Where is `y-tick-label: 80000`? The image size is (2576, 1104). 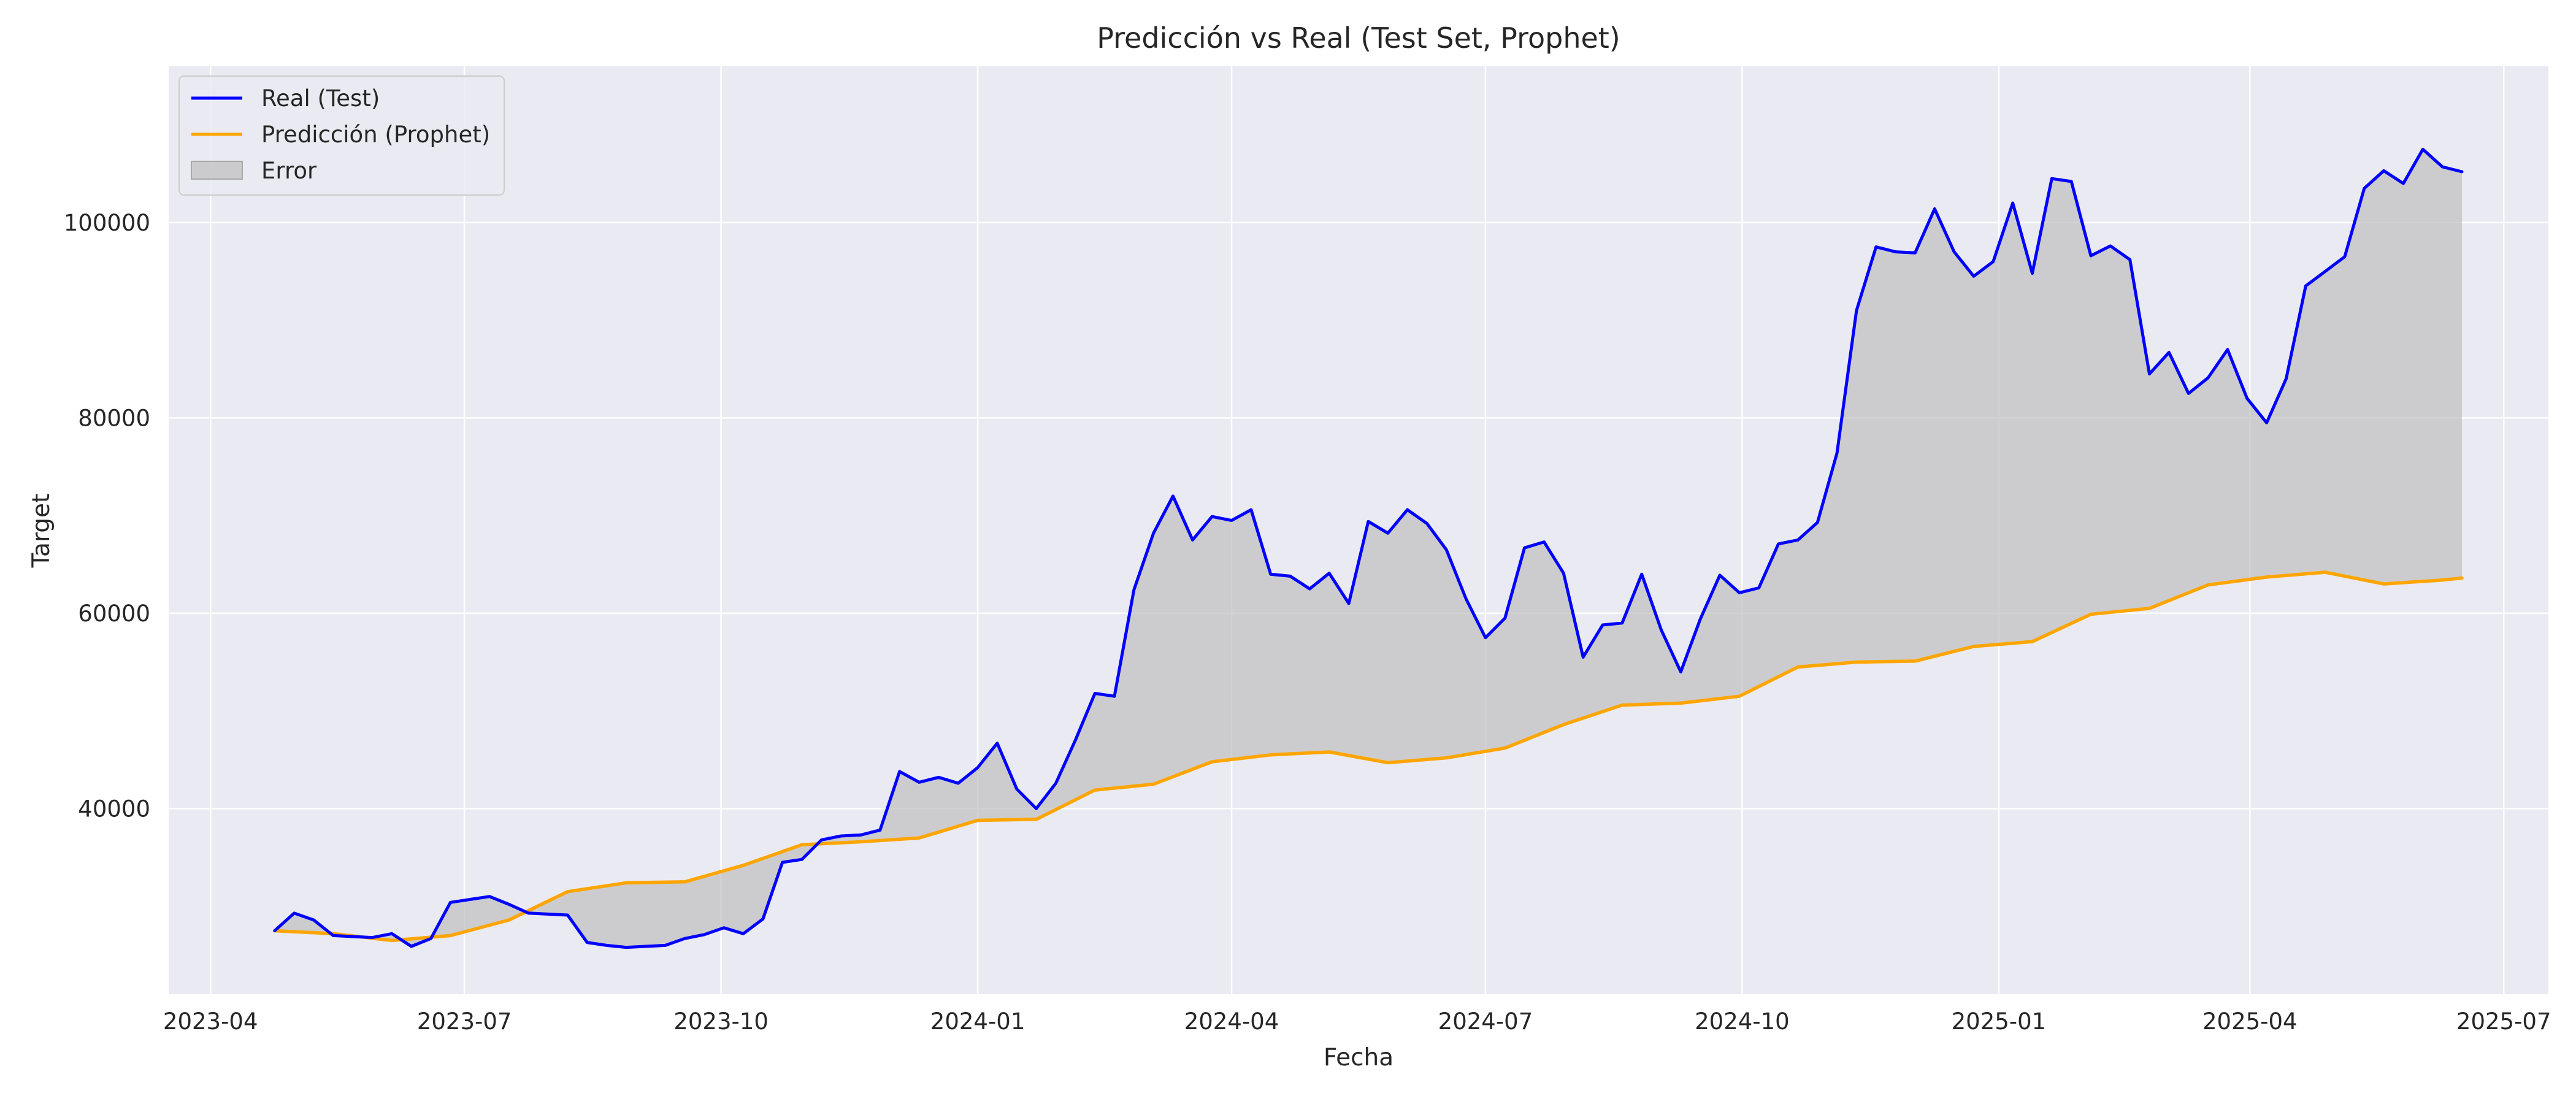 y-tick-label: 80000 is located at coordinates (114, 418).